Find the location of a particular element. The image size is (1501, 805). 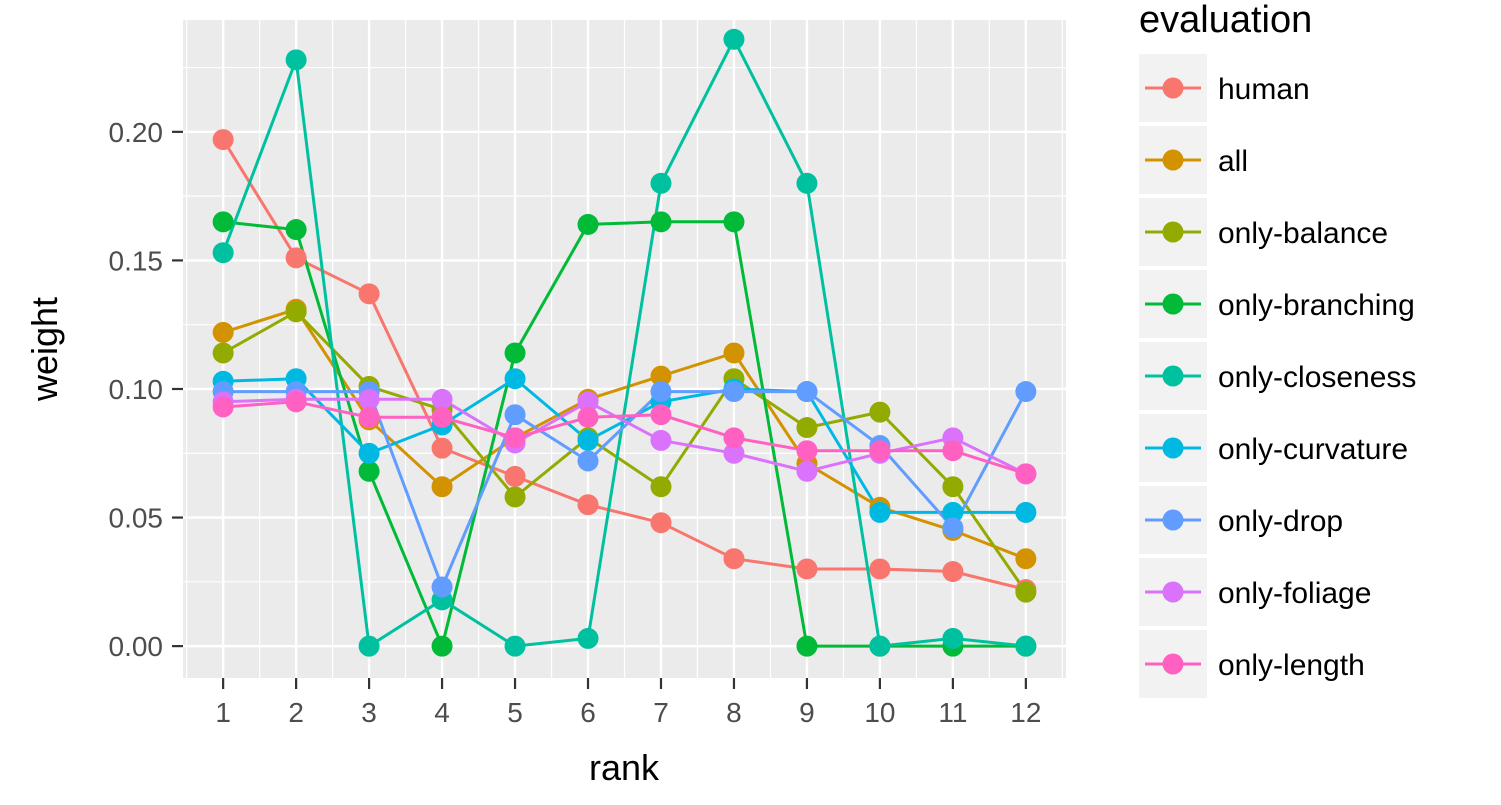

legend-item-only-curvature: only-curvature is located at coordinates (1273, 448).